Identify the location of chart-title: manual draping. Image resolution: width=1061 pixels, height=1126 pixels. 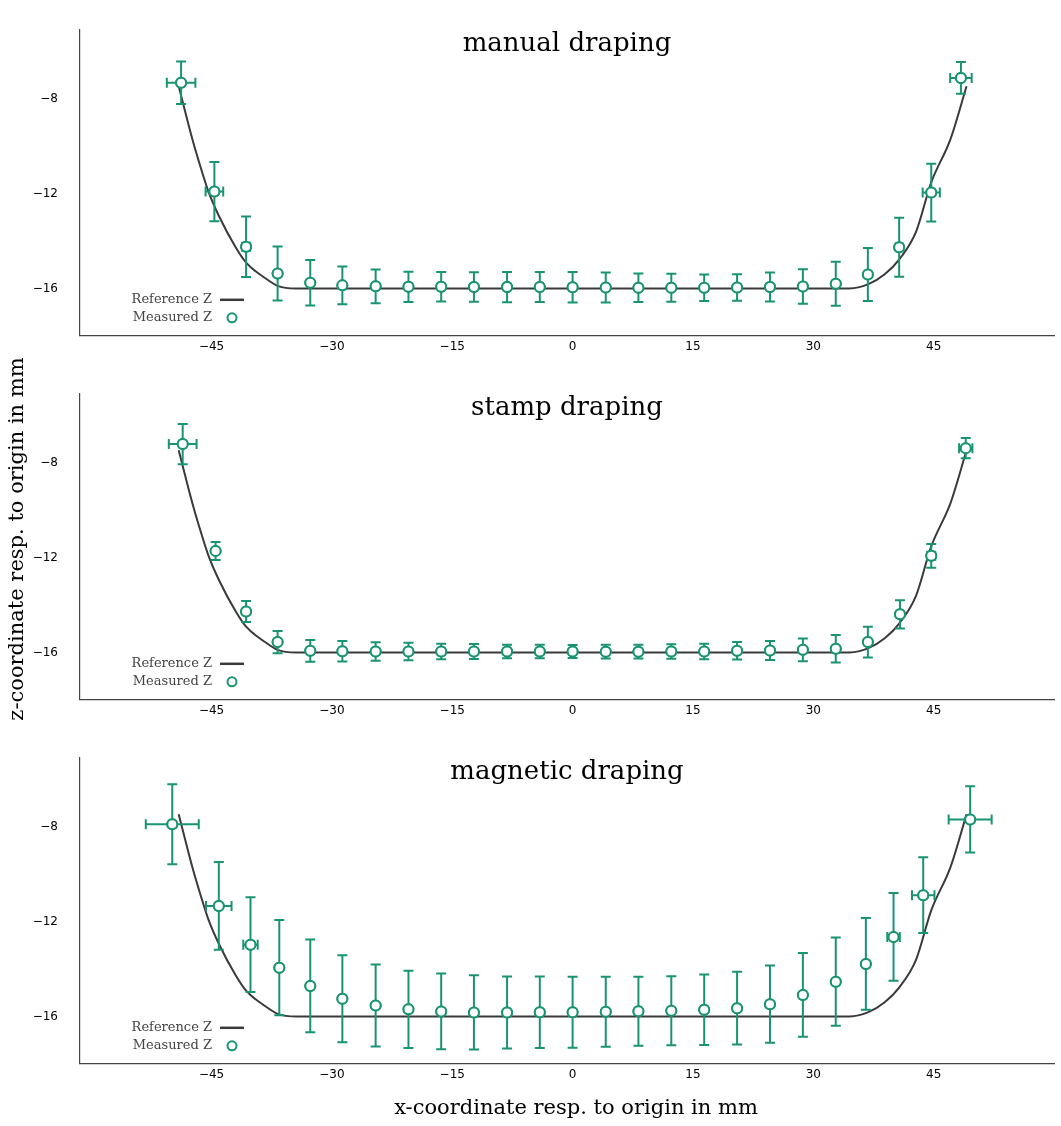
(567, 41).